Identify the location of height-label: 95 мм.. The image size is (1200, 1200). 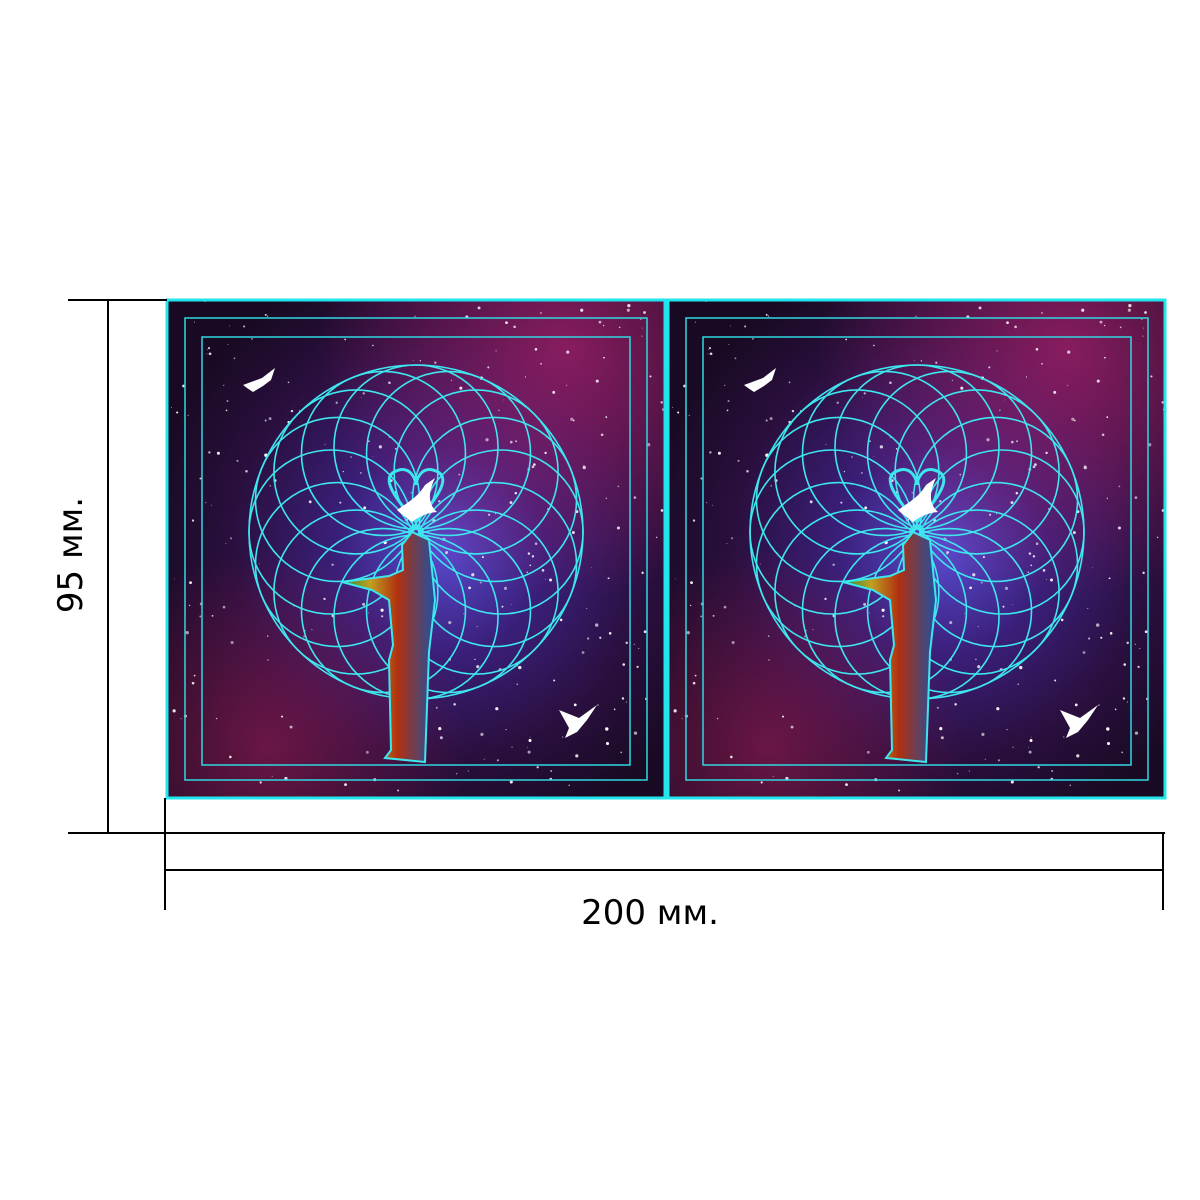
(71, 555).